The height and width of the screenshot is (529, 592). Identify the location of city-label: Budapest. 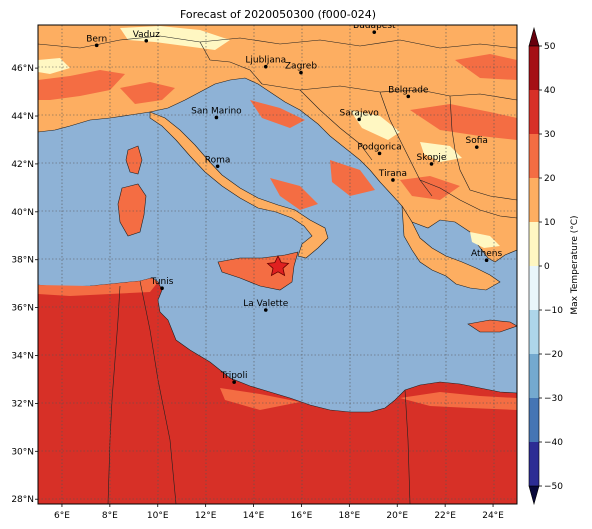
(374, 26).